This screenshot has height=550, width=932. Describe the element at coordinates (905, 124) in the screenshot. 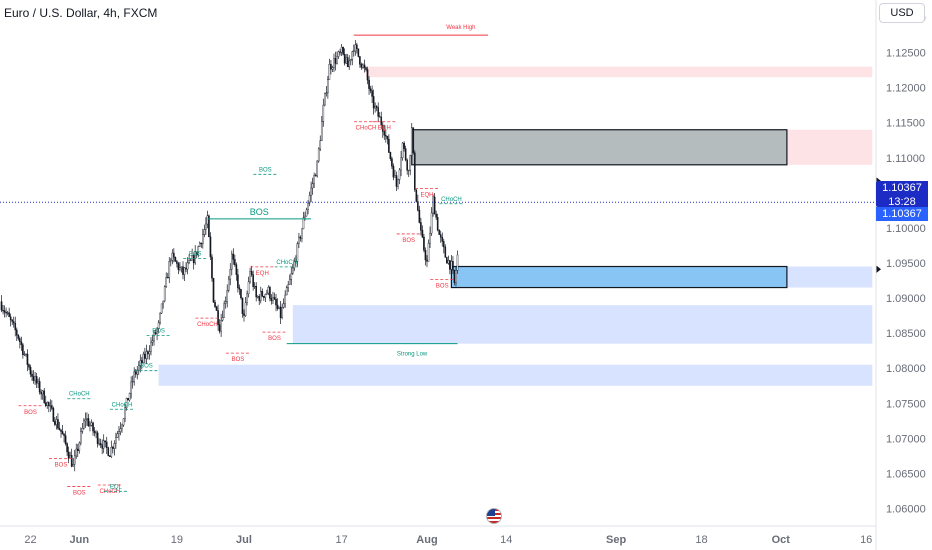

I see `price-tick-label: 1.11500` at that location.